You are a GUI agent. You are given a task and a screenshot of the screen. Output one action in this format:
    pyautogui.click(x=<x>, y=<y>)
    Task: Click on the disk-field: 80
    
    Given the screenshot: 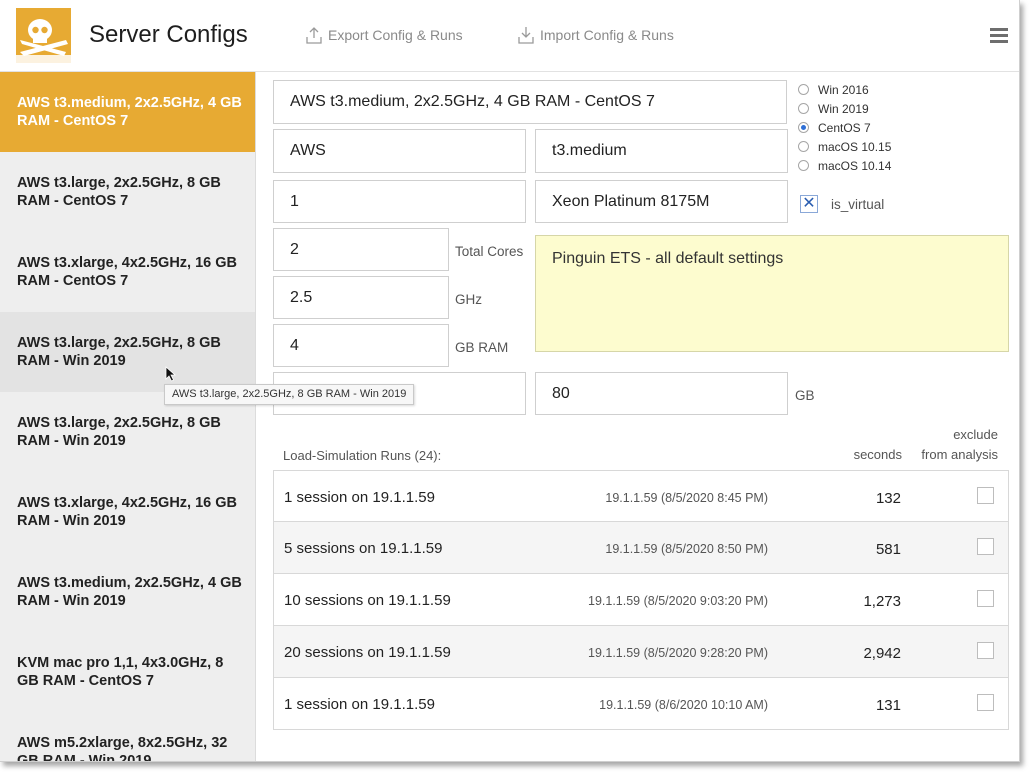 What is the action you would take?
    pyautogui.click(x=661, y=393)
    